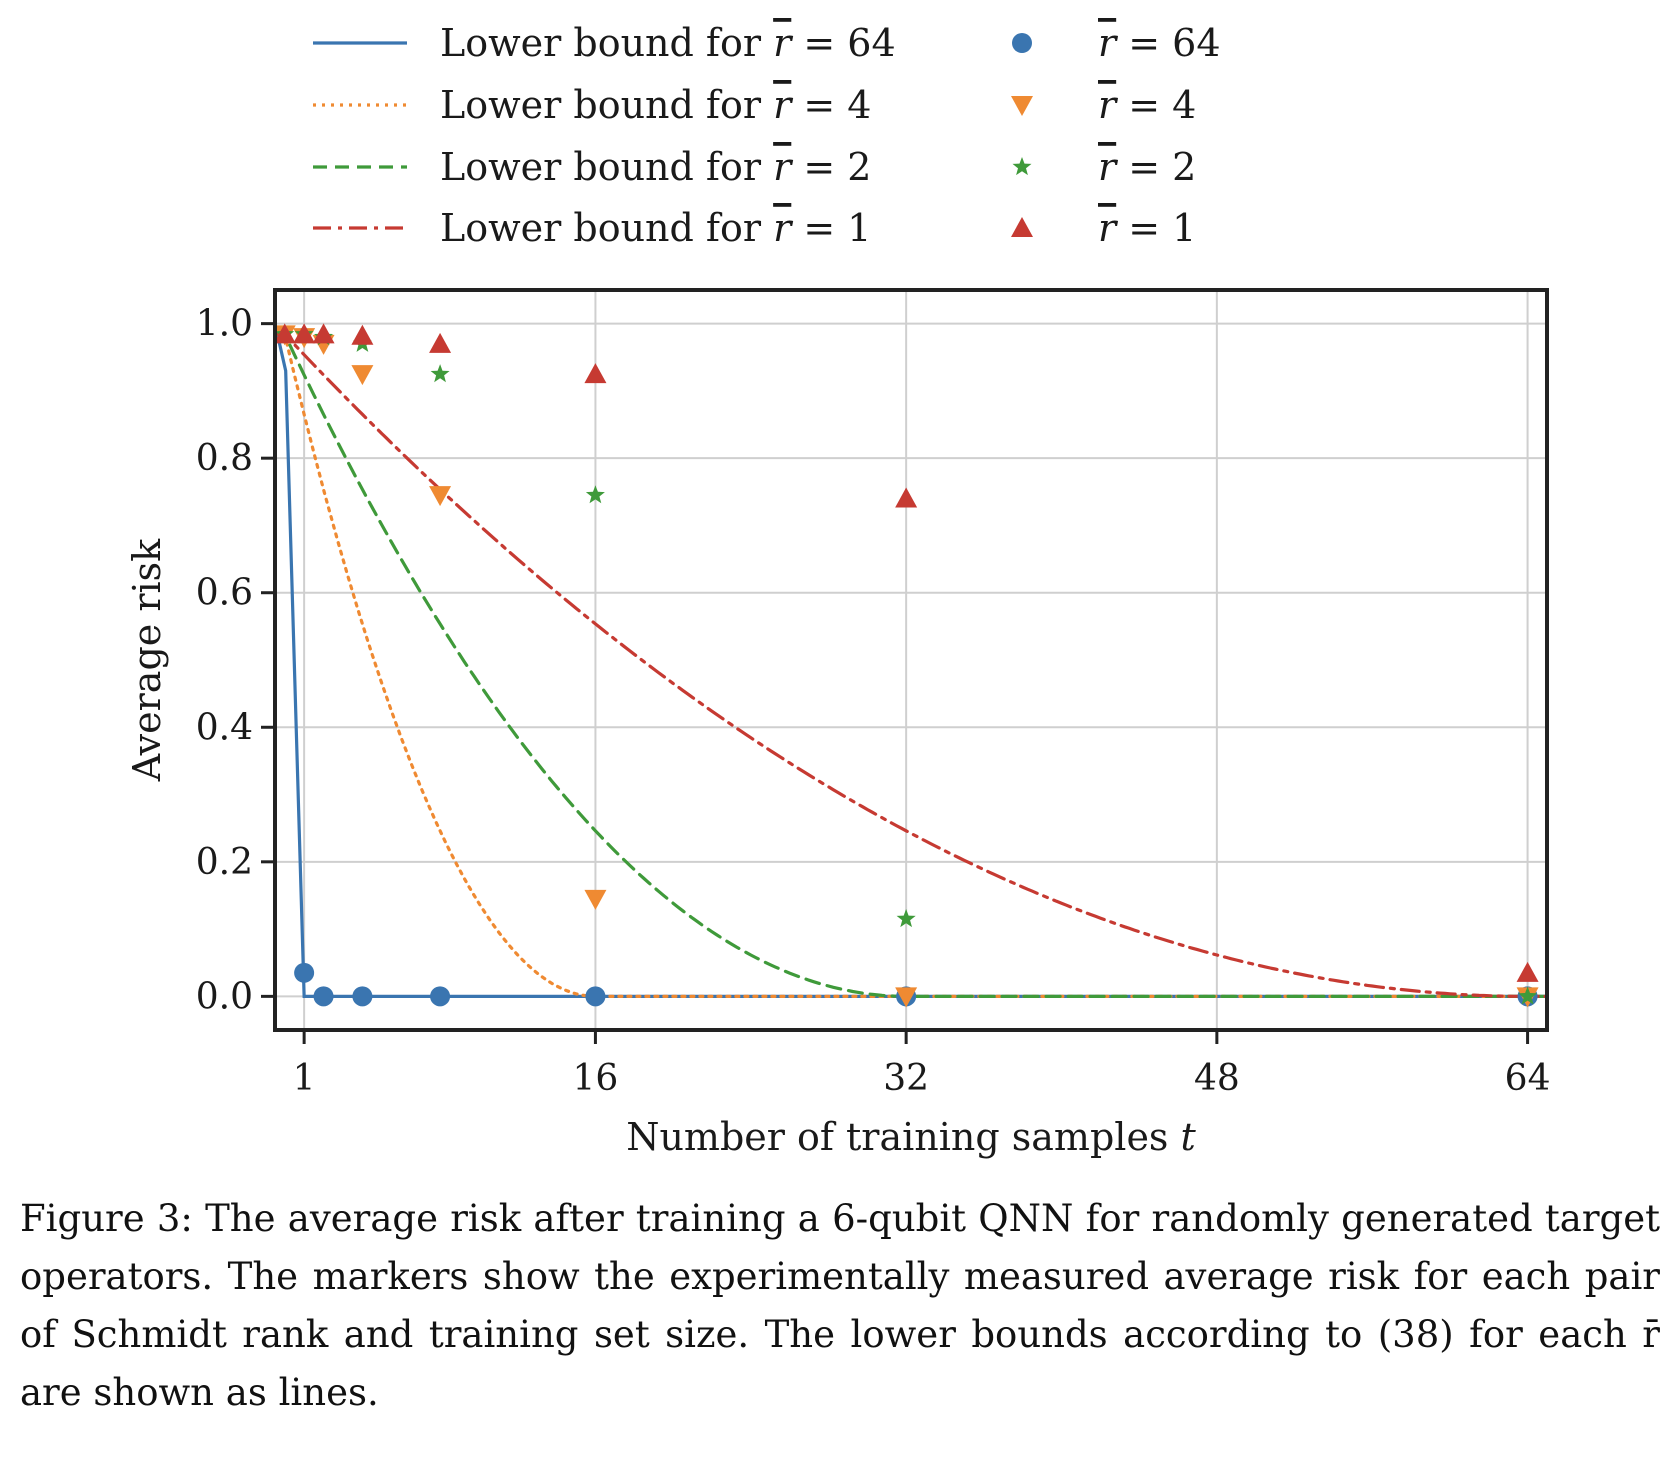 The height and width of the screenshot is (1458, 1674). What do you see at coordinates (911, 1137) in the screenshot?
I see `x-axis-label: Number of training samples t` at bounding box center [911, 1137].